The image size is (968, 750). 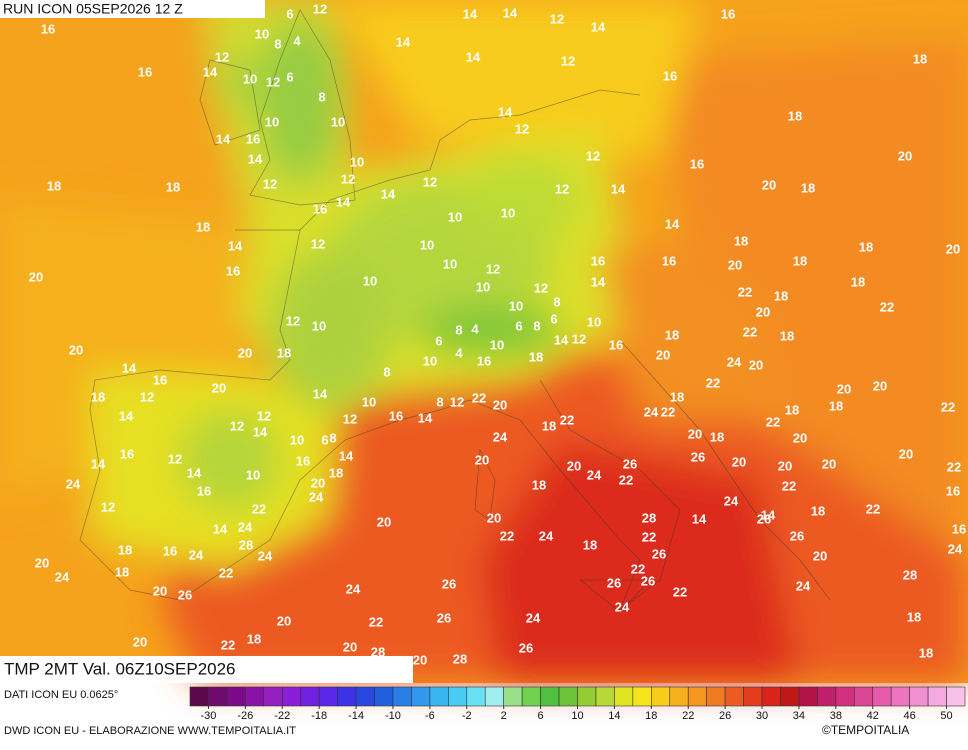 What do you see at coordinates (206, 669) in the screenshot?
I see `field-box` at bounding box center [206, 669].